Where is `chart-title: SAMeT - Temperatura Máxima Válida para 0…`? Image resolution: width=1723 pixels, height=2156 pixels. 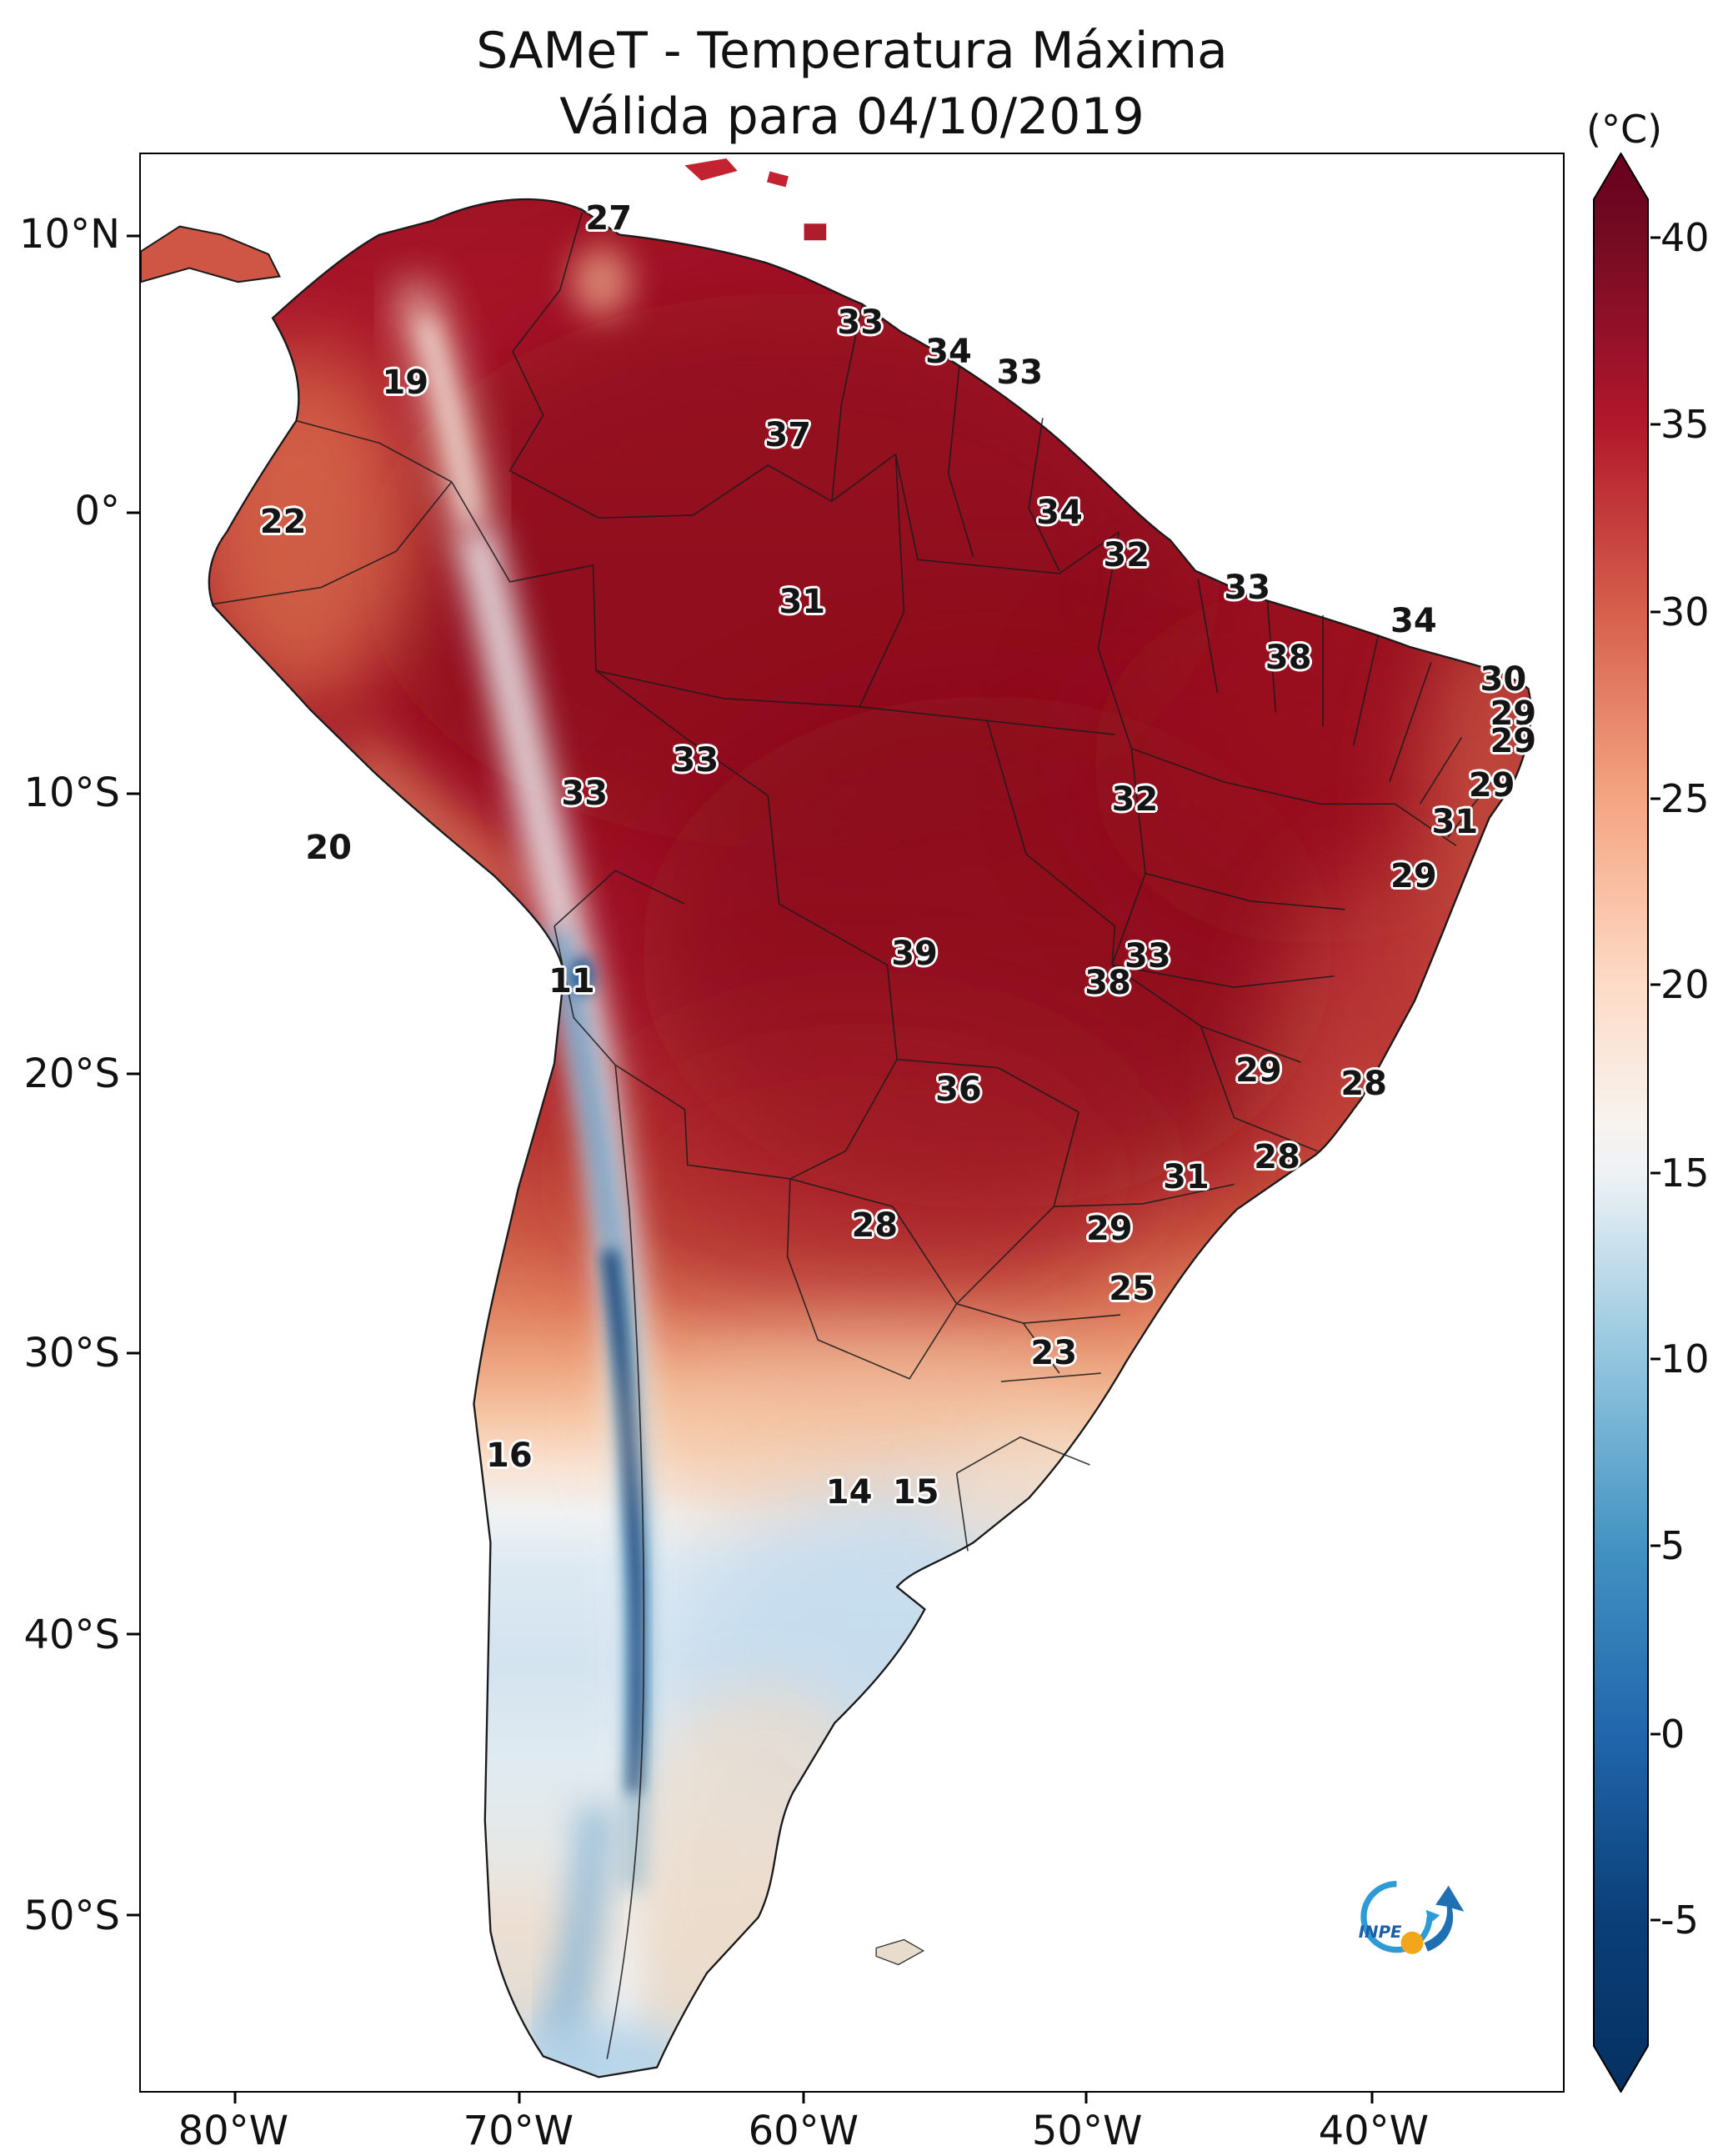
chart-title: SAMeT - Temperatura Máxima Válida para 0… is located at coordinates (852, 84).